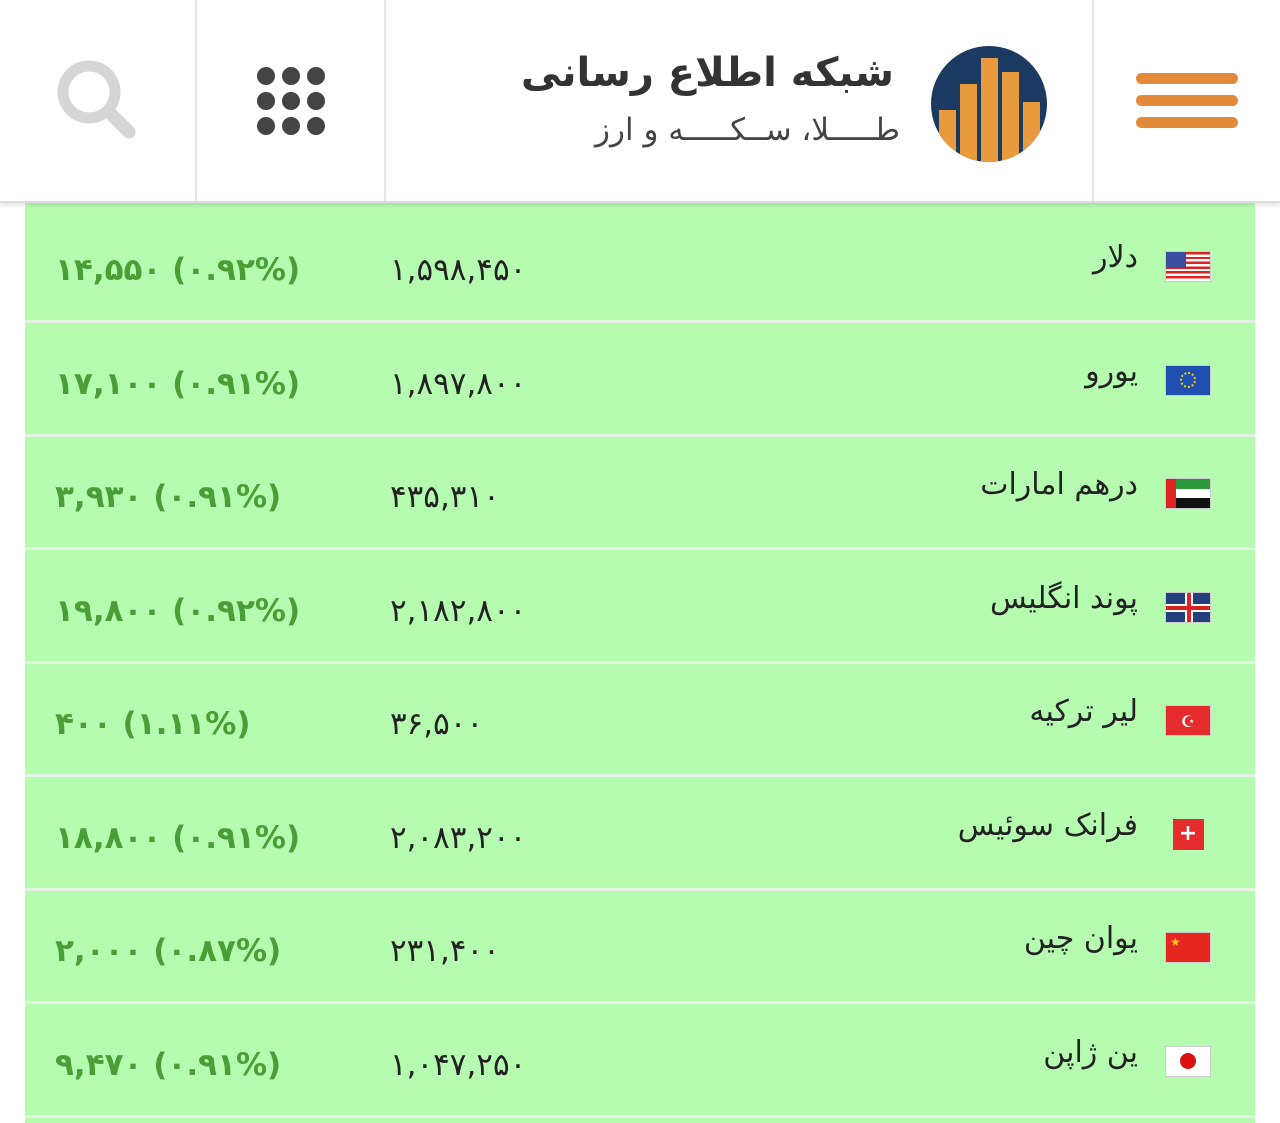  Describe the element at coordinates (1267, 663) in the screenshot. I see `page-margin` at that location.